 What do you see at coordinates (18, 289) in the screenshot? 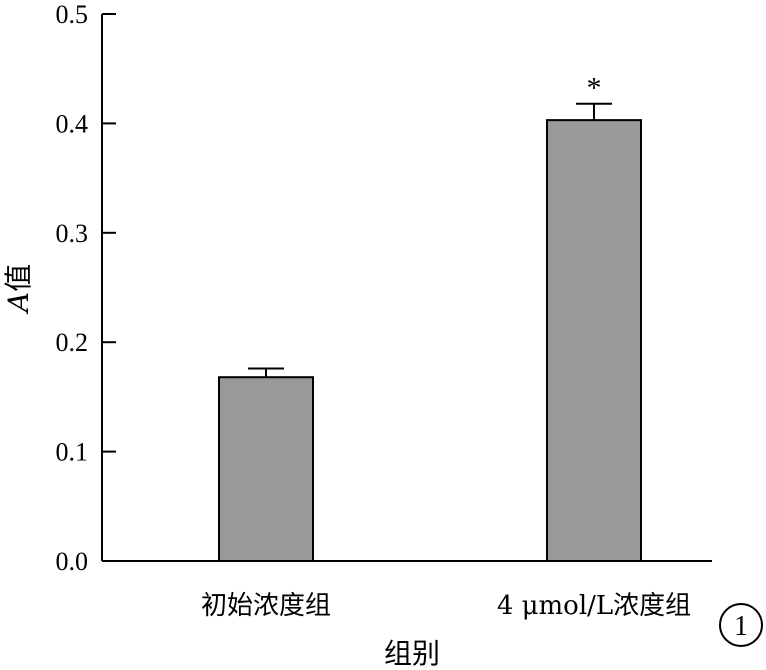
I see `y-axis-title: A值` at bounding box center [18, 289].